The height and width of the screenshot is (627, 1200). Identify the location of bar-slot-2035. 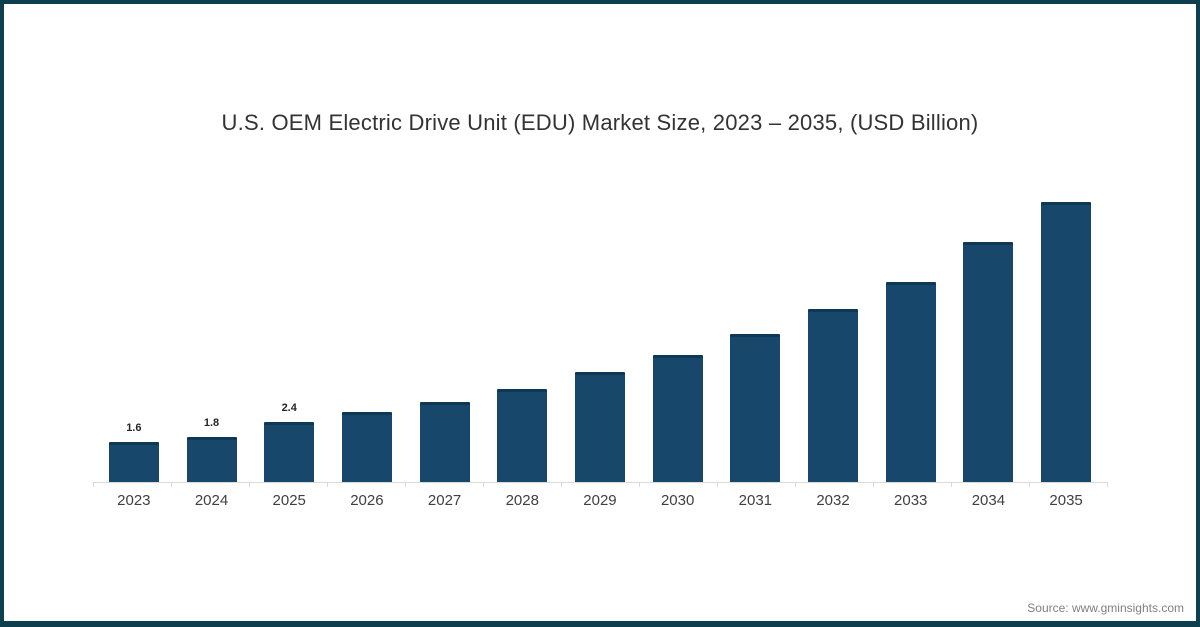
(1066, 332).